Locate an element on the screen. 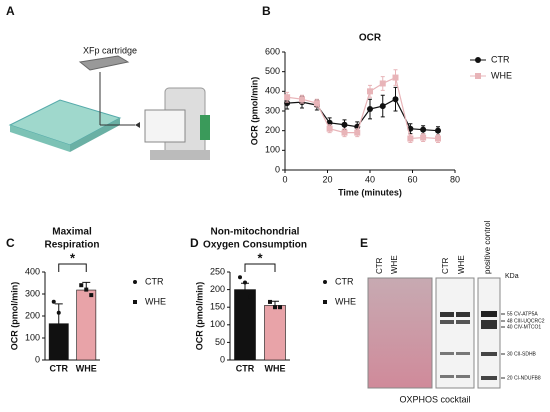 This screenshot has height=412, width=550. panel-label: B is located at coordinates (266, 11).